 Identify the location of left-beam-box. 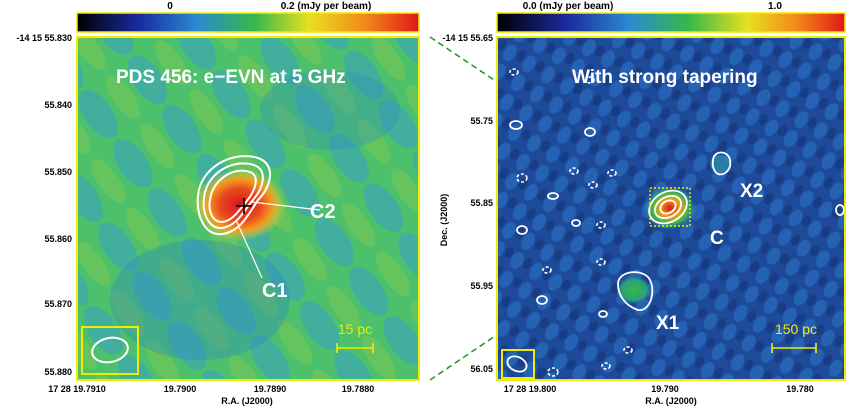
(110, 350).